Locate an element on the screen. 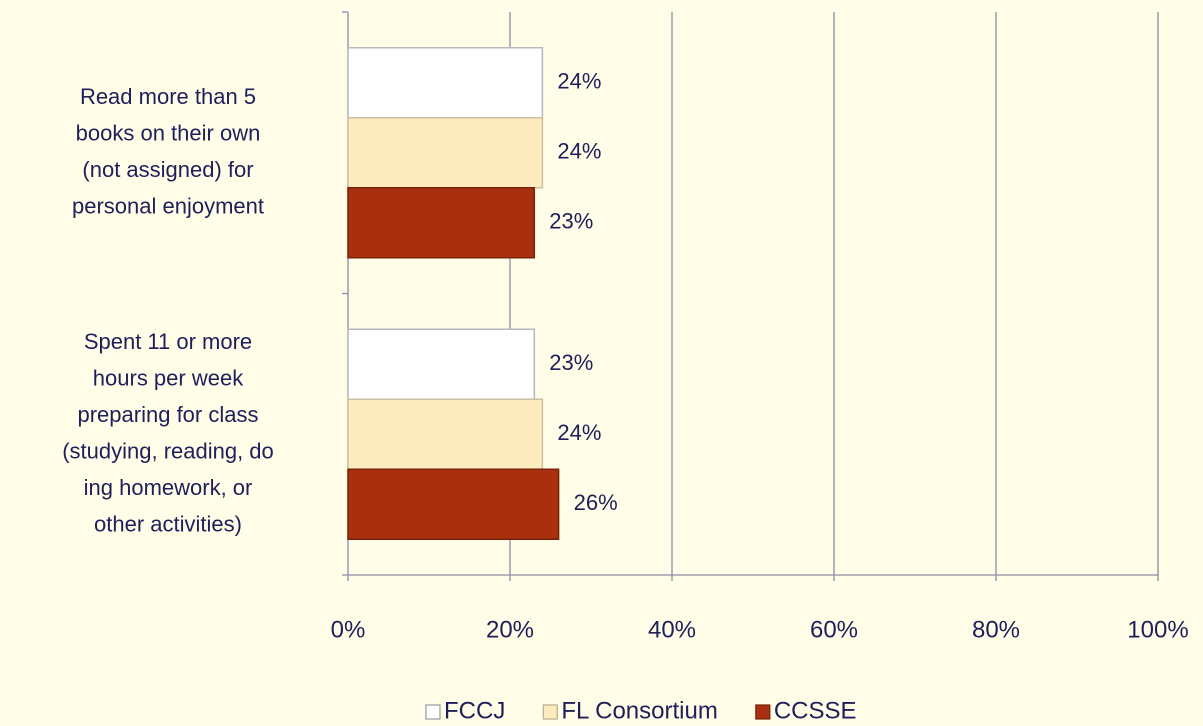  x-tick-label: 40% is located at coordinates (672, 629).